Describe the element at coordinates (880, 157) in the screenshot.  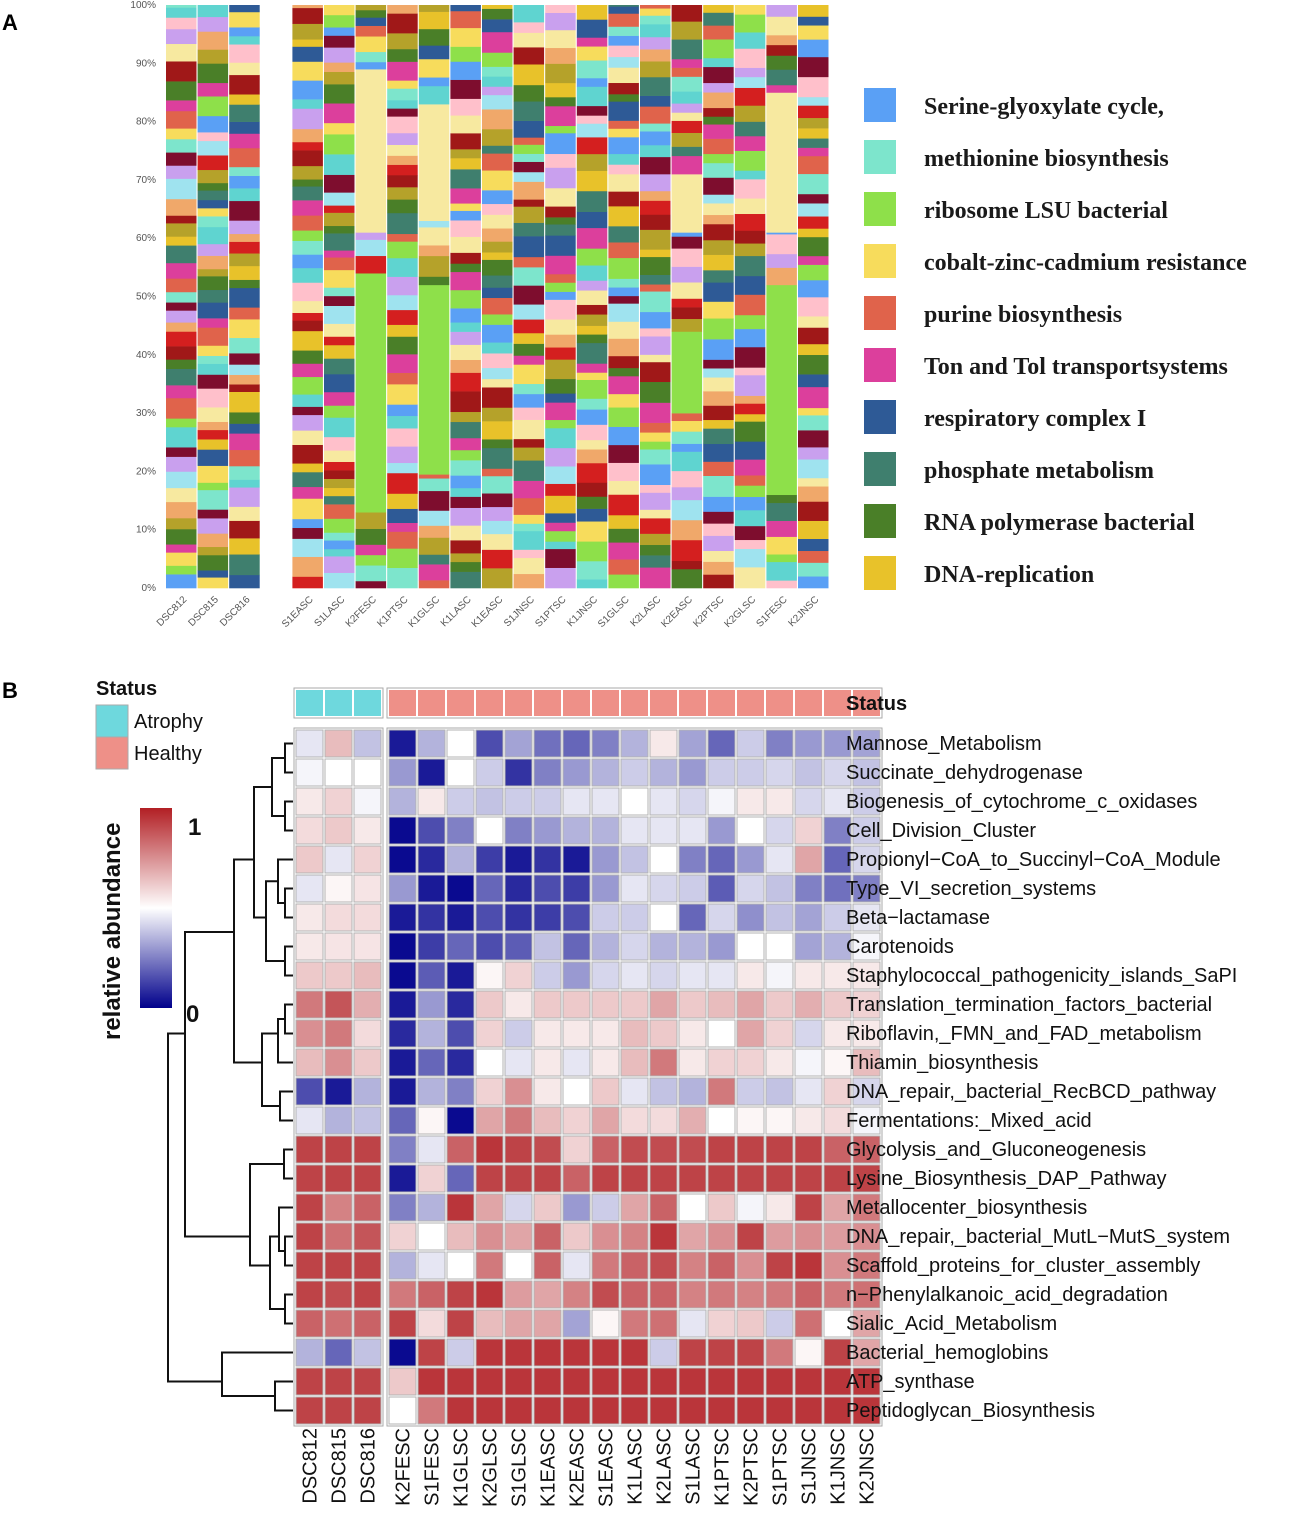
I see `legend-swatch` at that location.